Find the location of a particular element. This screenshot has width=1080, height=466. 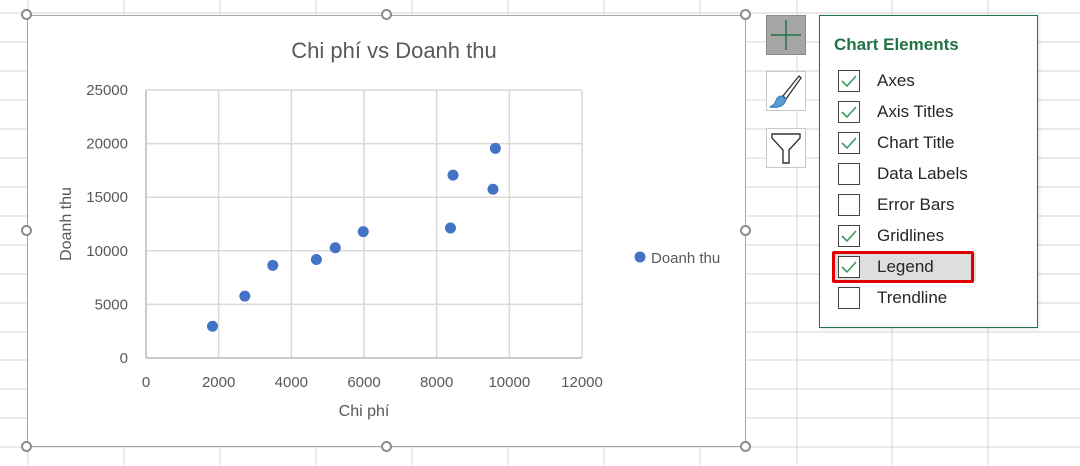

chart-element-error-bars: Error Bars is located at coordinates (904, 205).